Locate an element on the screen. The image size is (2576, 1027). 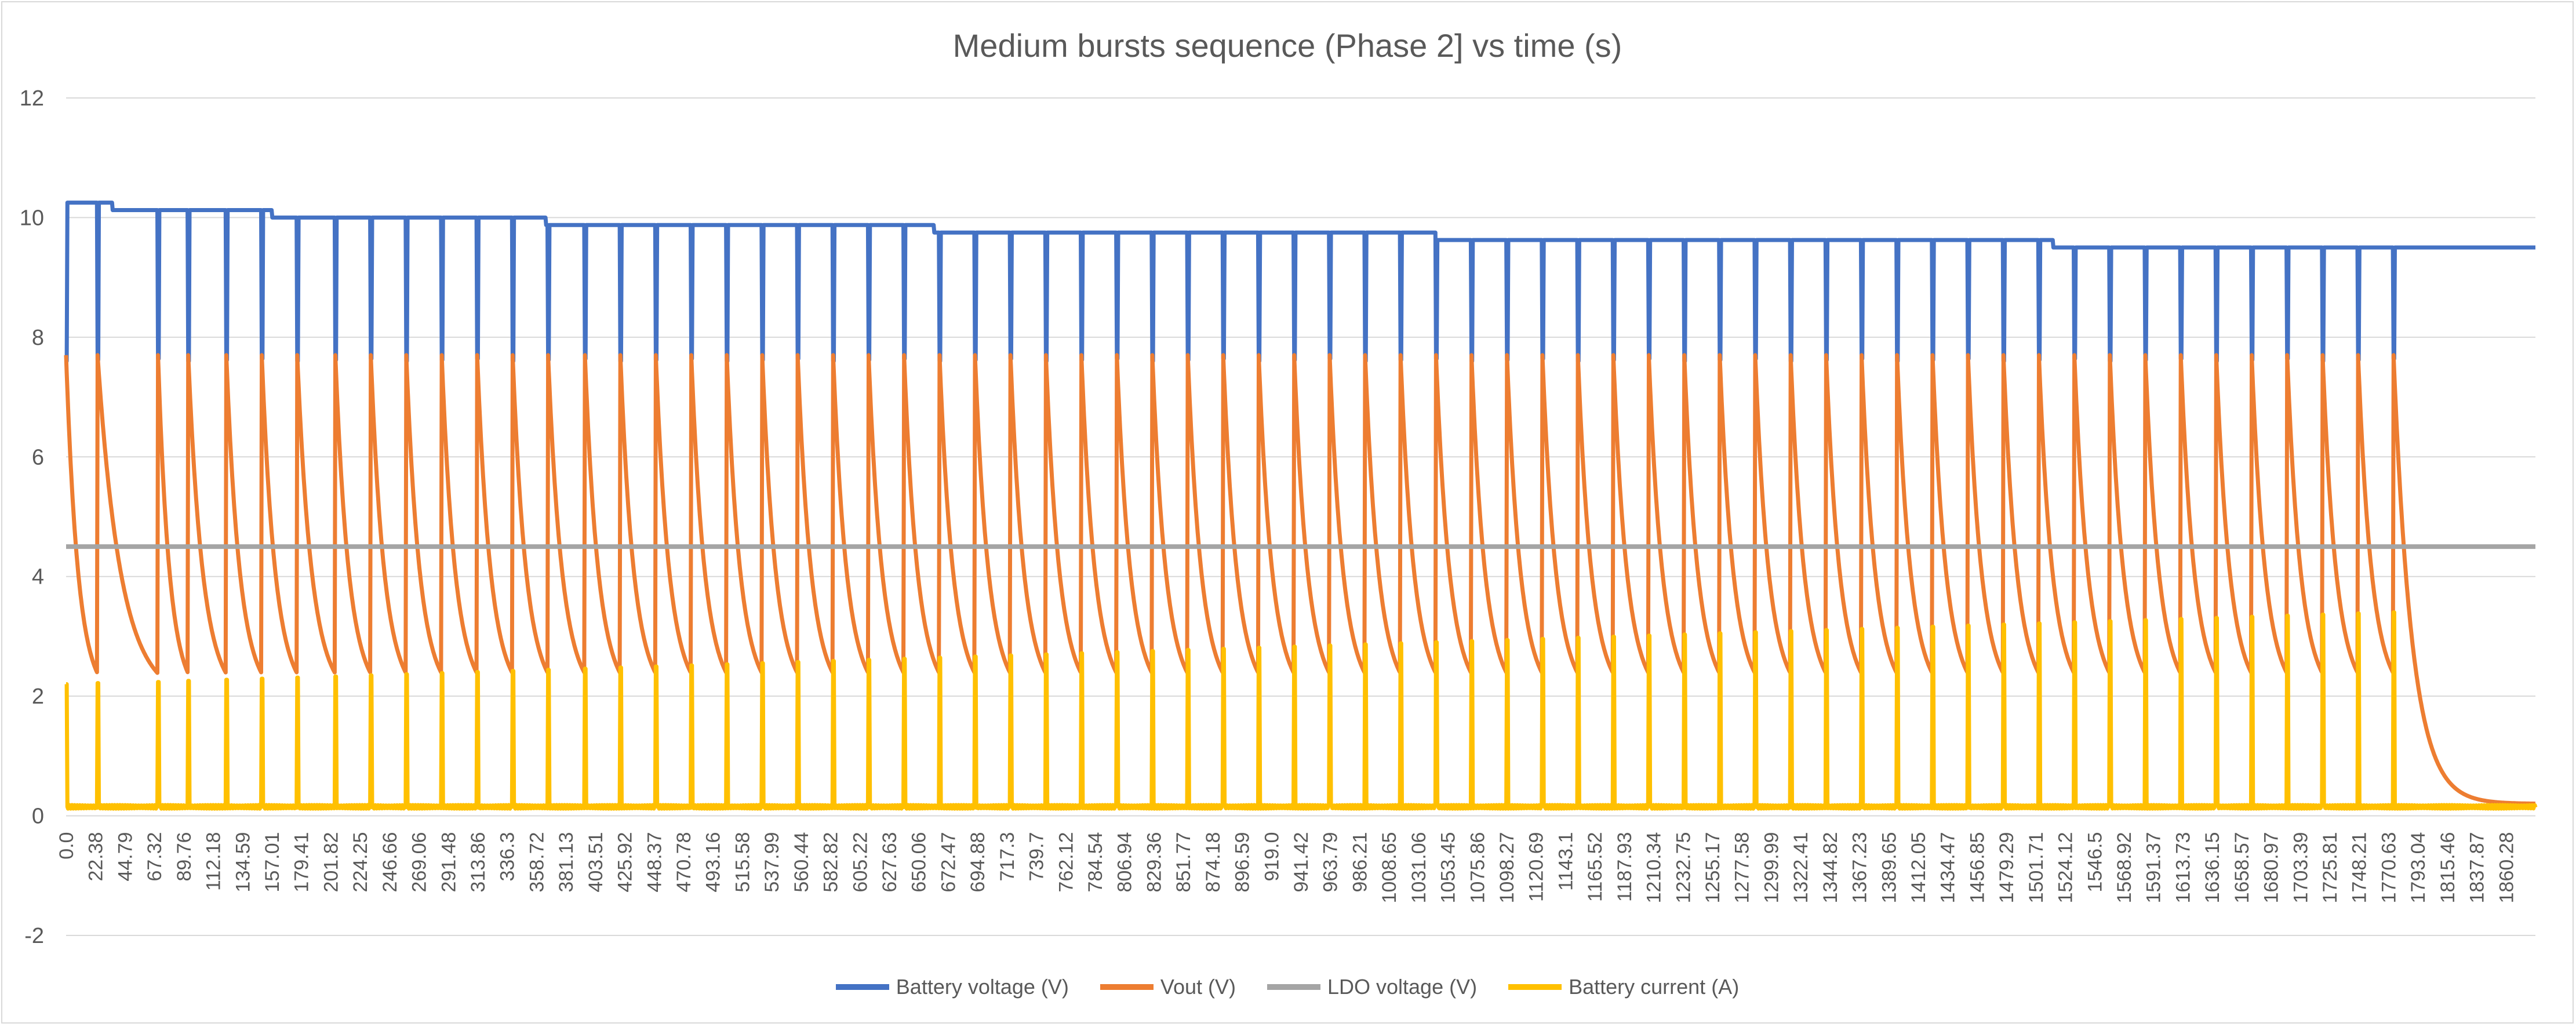
legend-label: Vout (V) is located at coordinates (1198, 987).